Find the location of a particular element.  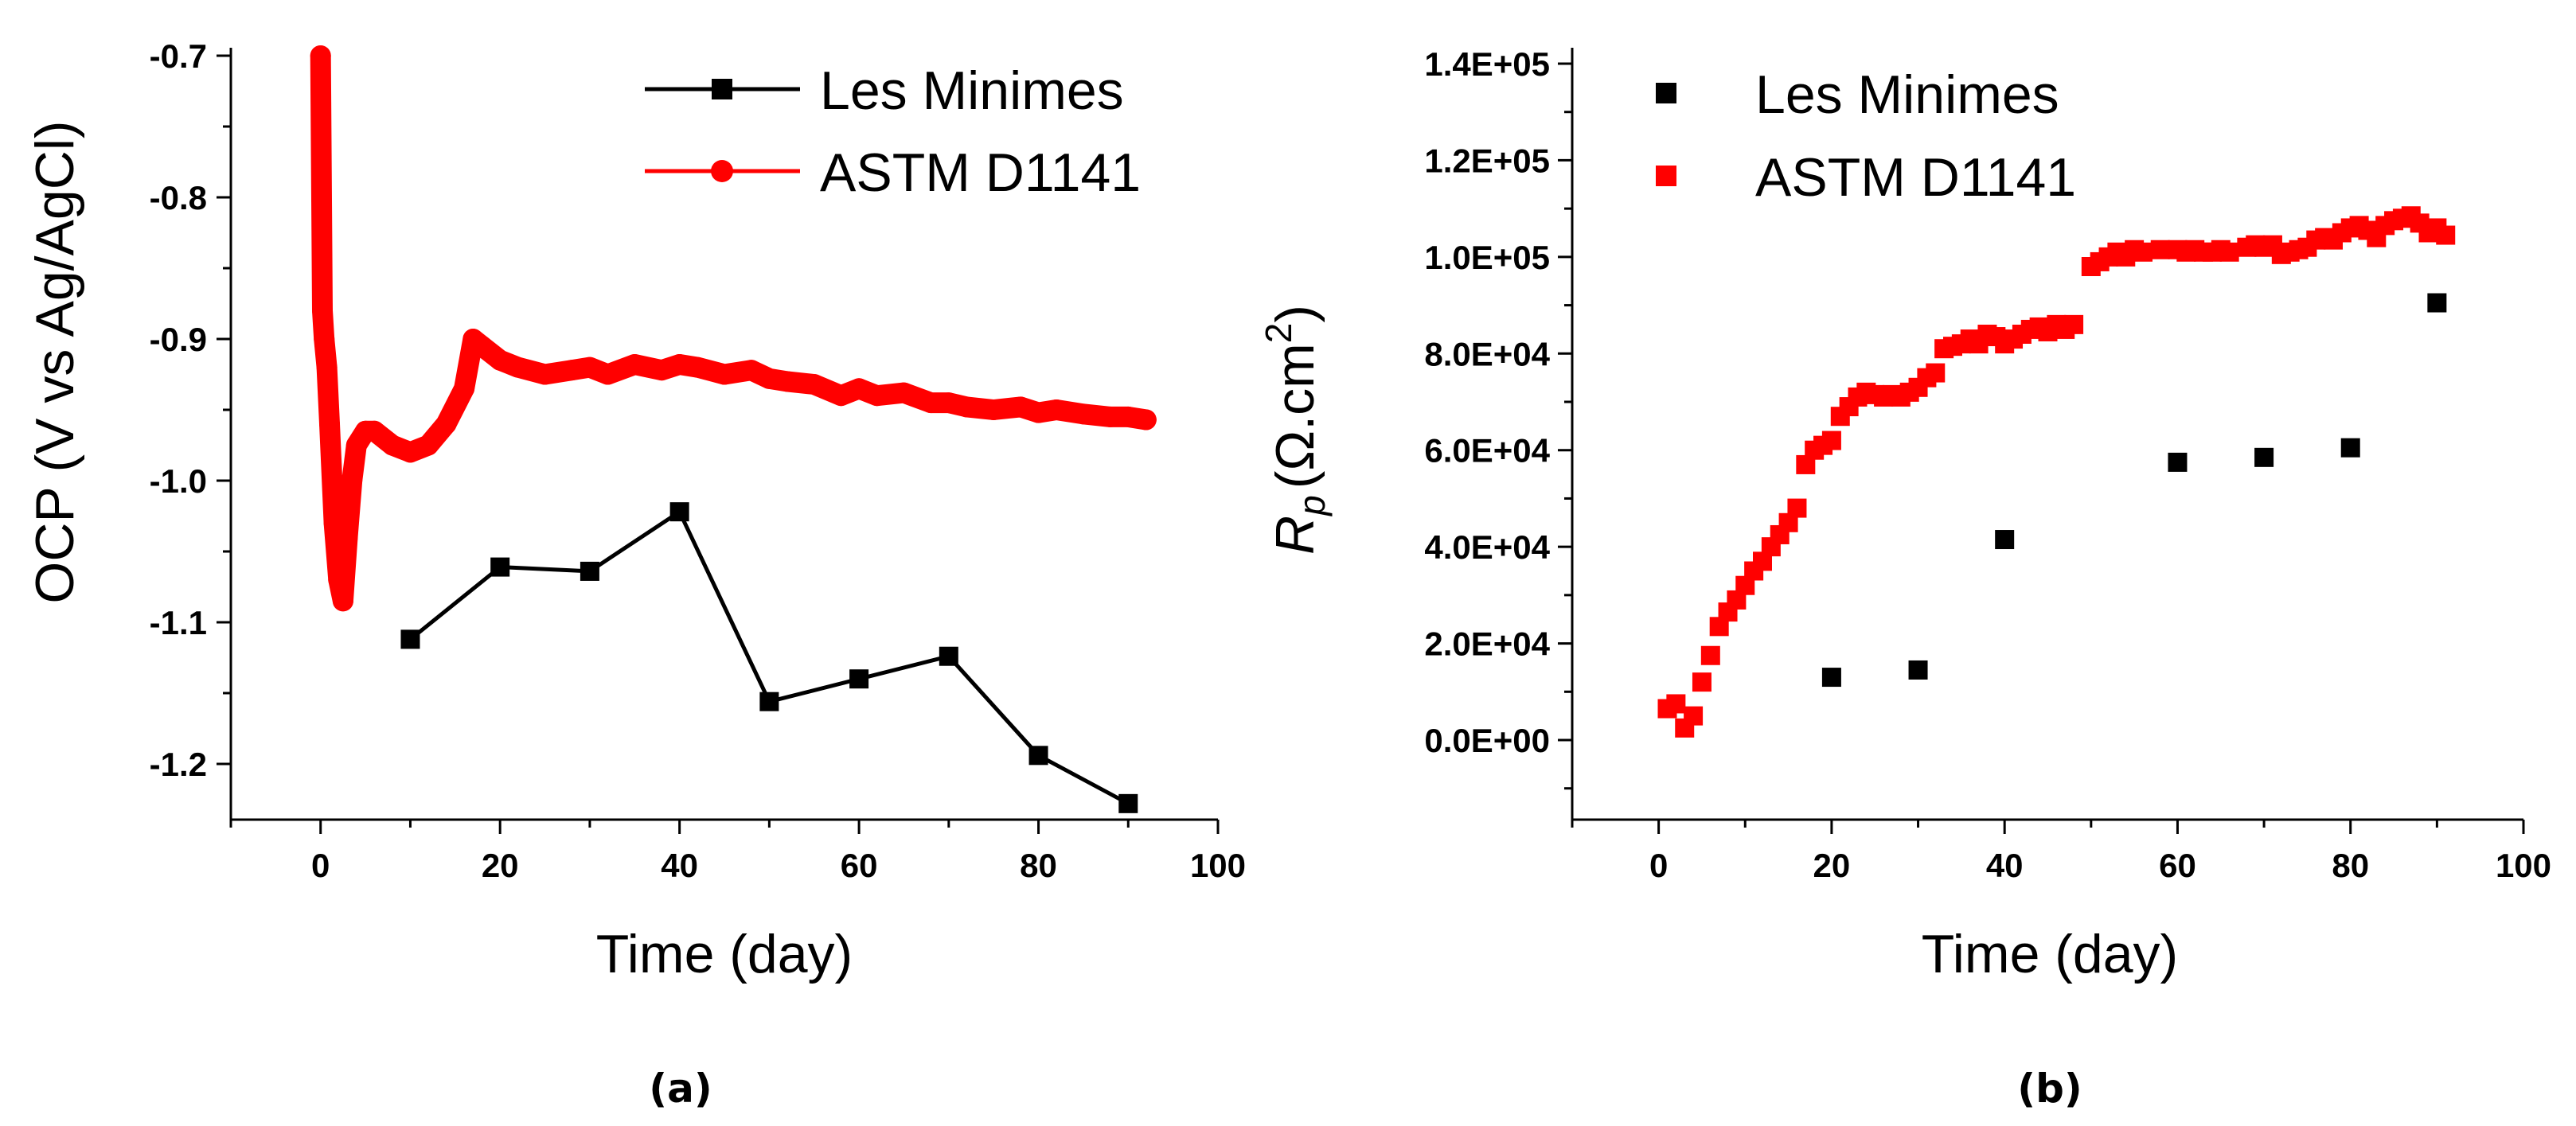

panel-a-x-tick-label: 0 is located at coordinates (320, 865).